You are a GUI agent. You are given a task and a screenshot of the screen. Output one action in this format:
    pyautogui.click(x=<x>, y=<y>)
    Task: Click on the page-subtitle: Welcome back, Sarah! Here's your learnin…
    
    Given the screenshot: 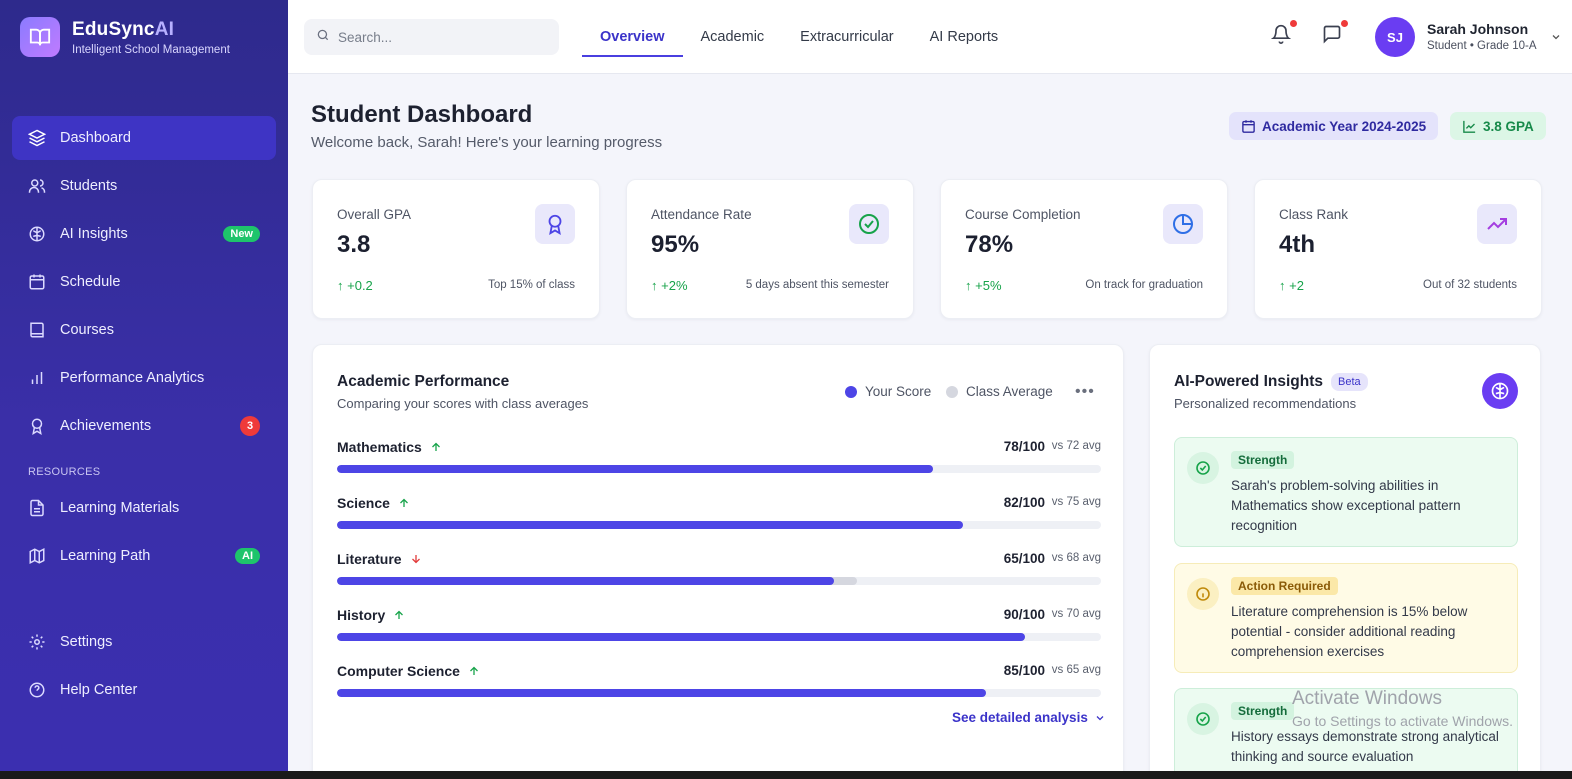 What is the action you would take?
    pyautogui.click(x=487, y=142)
    